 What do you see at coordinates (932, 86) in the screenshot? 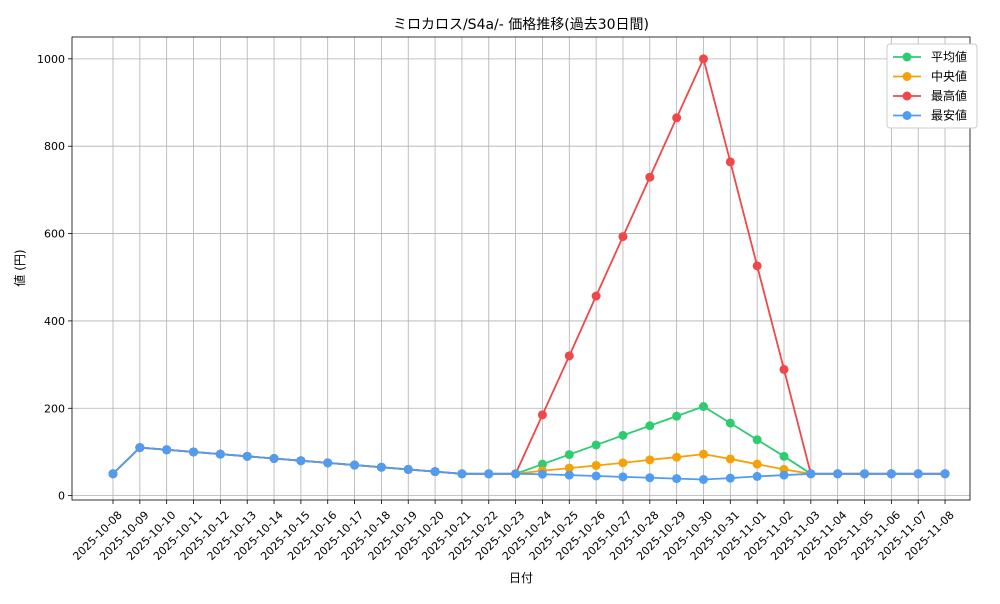
I see `legend-frame` at bounding box center [932, 86].